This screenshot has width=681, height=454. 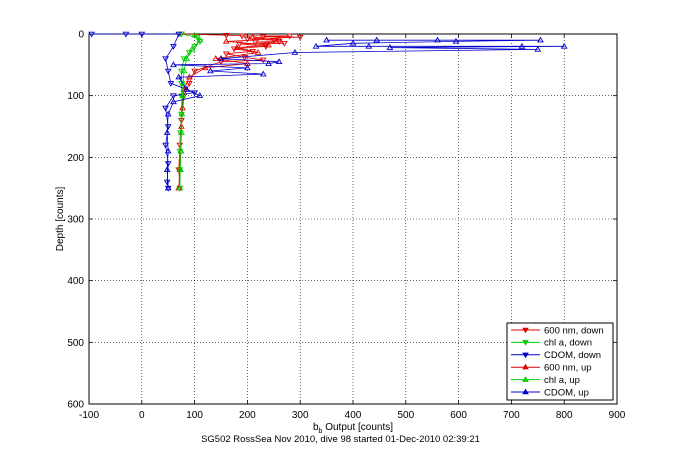 I want to click on x-tick-label: 600, so click(x=458, y=415).